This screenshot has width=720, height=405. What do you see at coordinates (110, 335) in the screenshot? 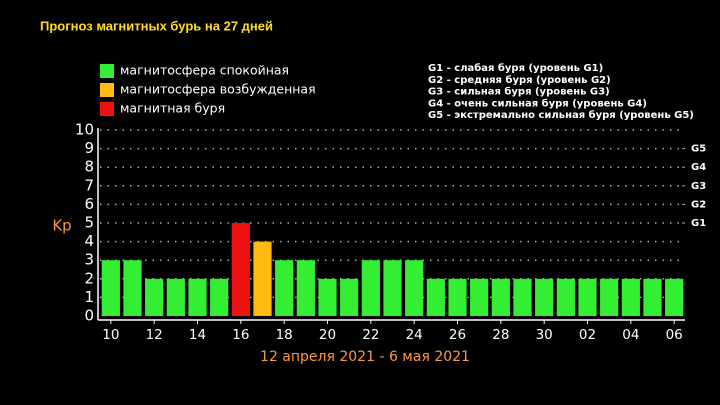
I see `x-tick-label: 10` at bounding box center [110, 335].